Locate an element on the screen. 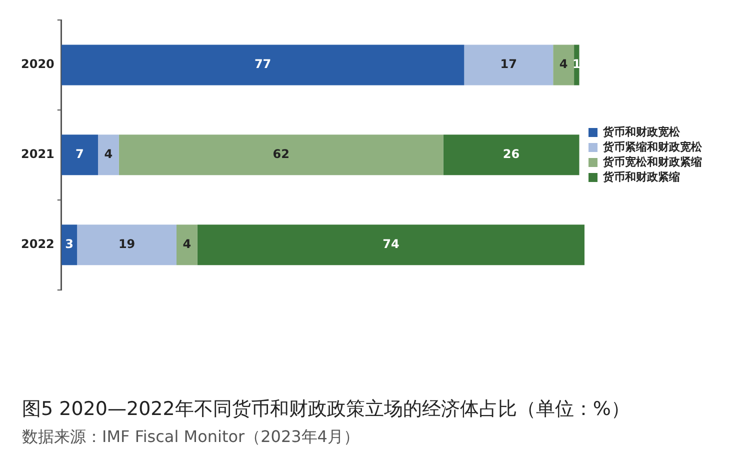 The width and height of the screenshot is (752, 464). data-label: 26 is located at coordinates (511, 154).